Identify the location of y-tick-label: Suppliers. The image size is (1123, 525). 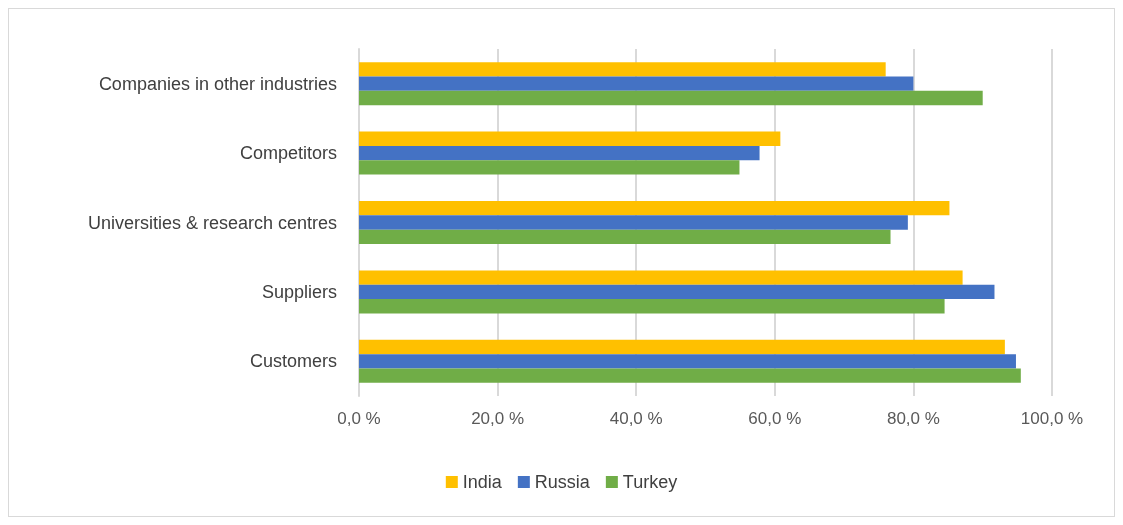
(299, 291).